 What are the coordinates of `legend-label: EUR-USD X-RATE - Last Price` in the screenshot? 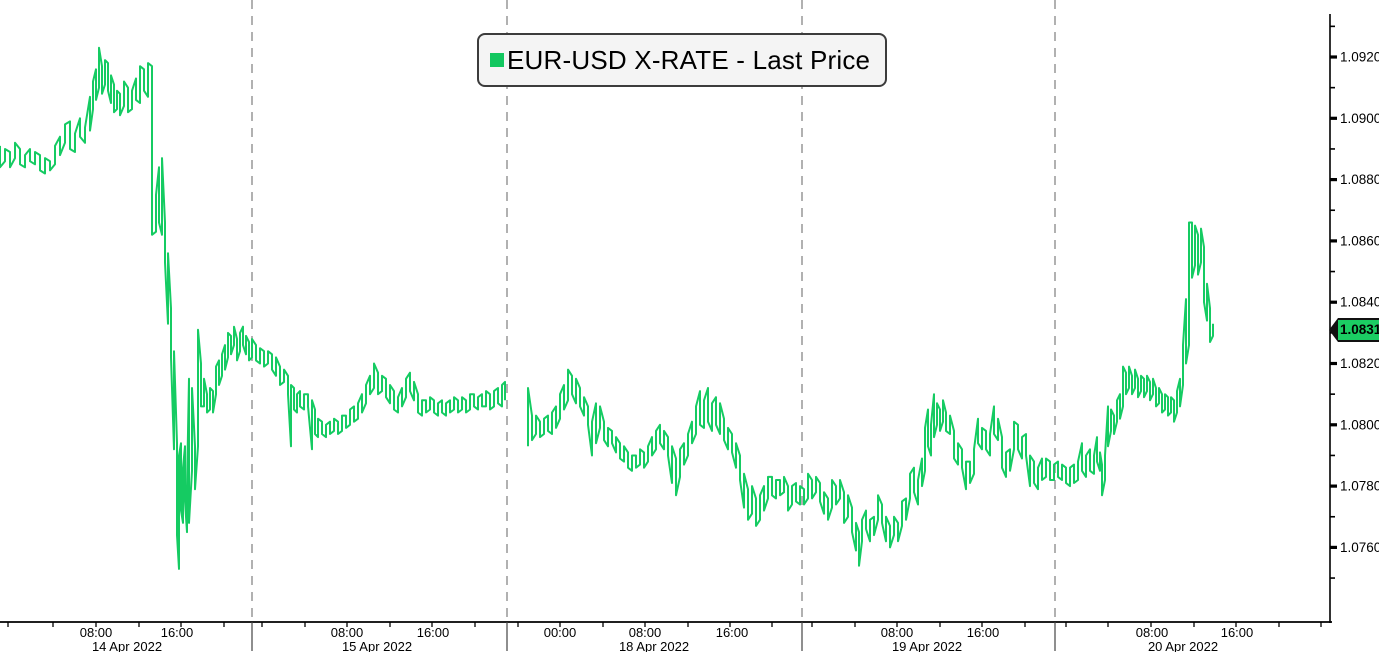 It's located at (689, 59).